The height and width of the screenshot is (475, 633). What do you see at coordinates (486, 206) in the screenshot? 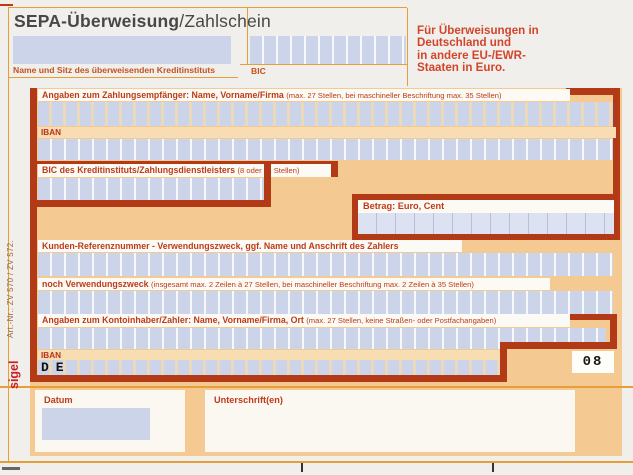
I see `amount-label: Betrag: Euro, Cent` at bounding box center [486, 206].